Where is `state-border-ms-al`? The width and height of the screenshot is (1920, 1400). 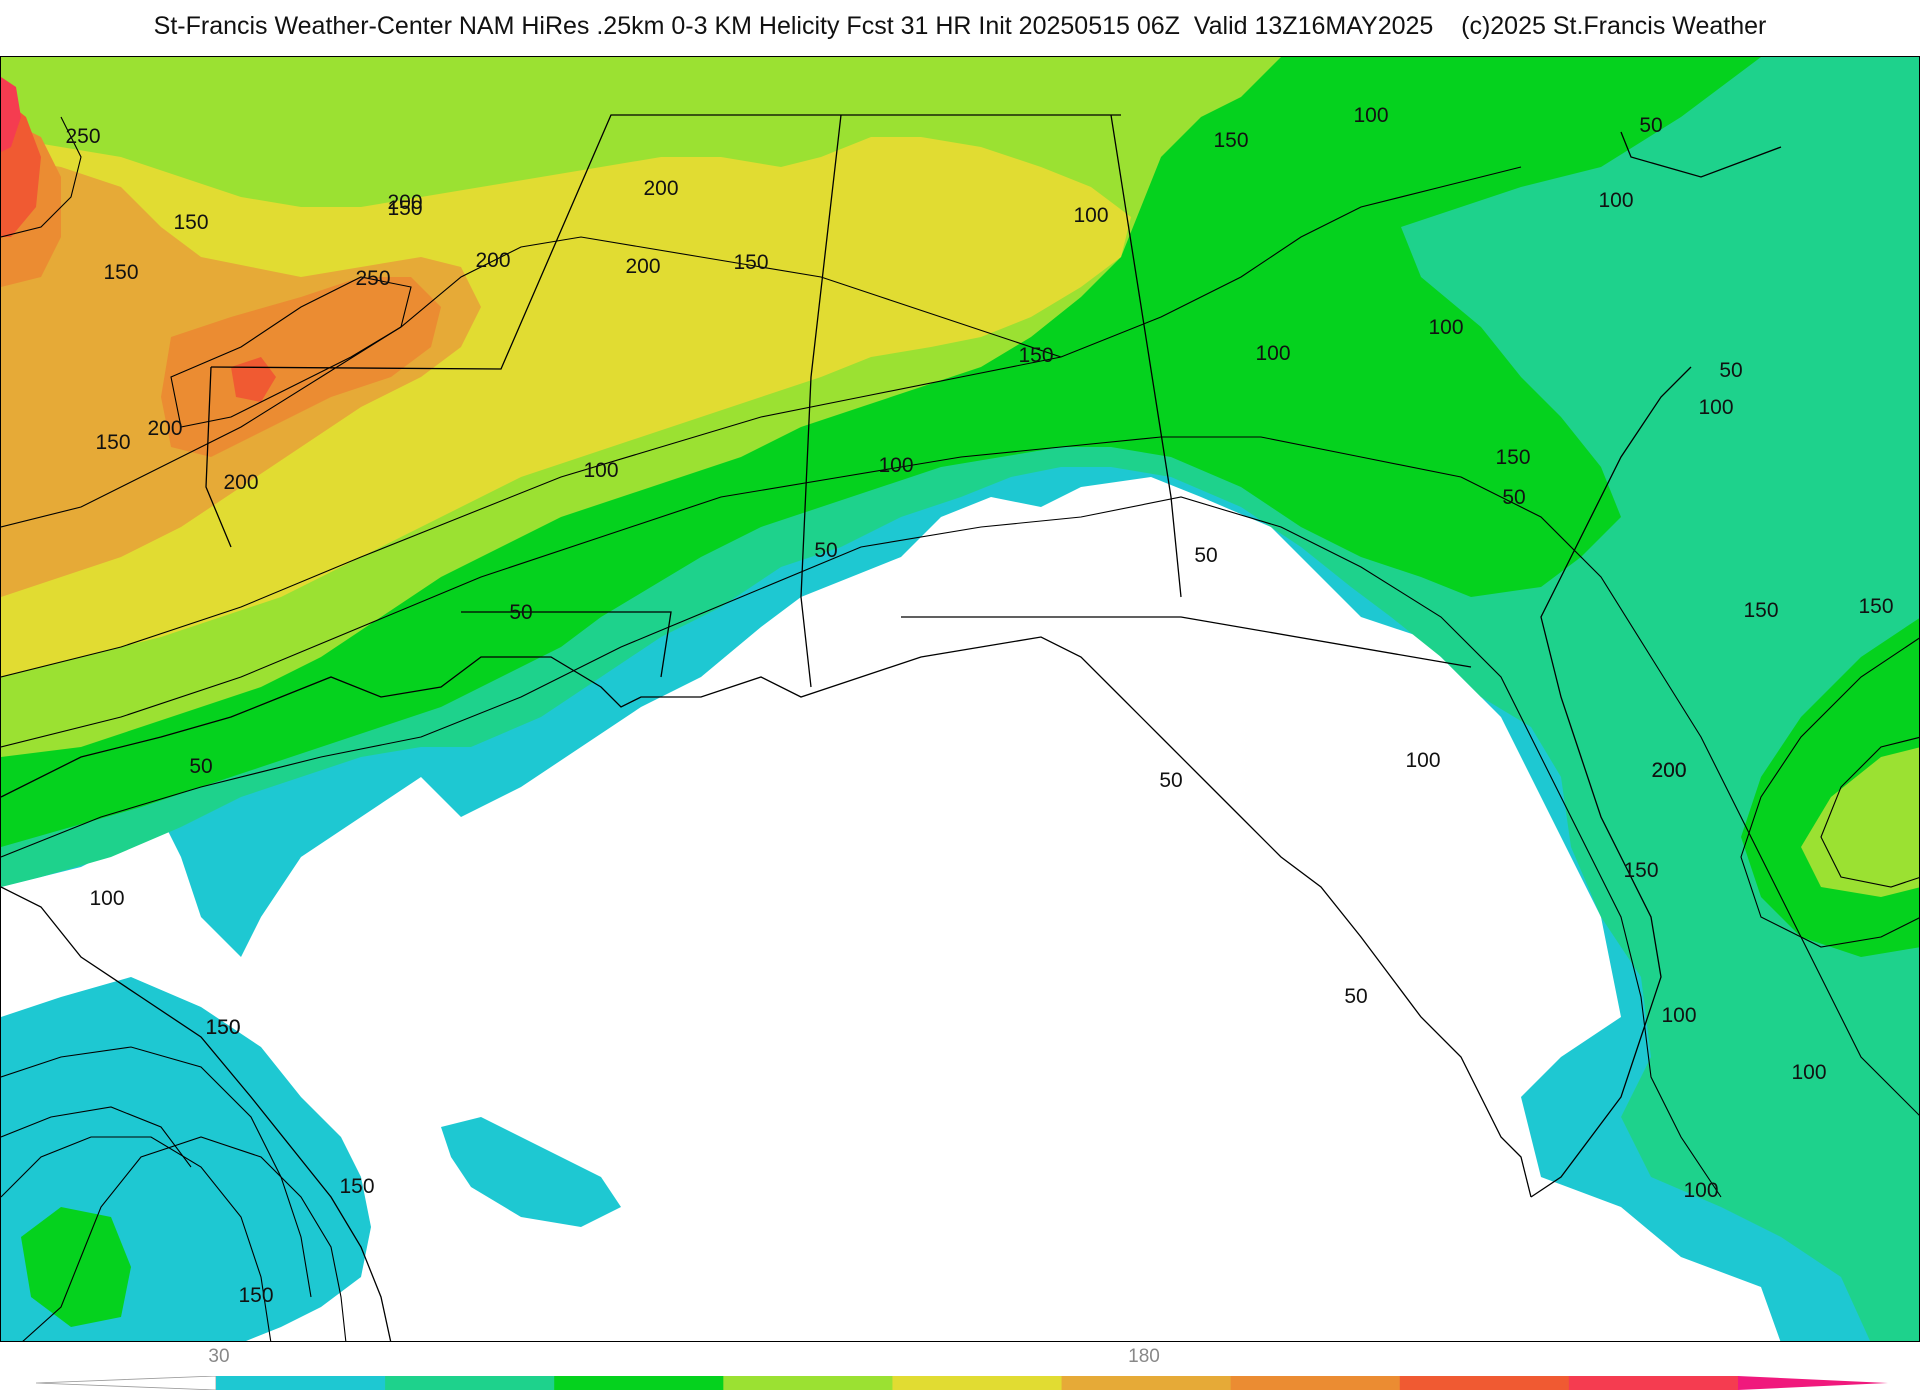 state-border-ms-al is located at coordinates (821, 401).